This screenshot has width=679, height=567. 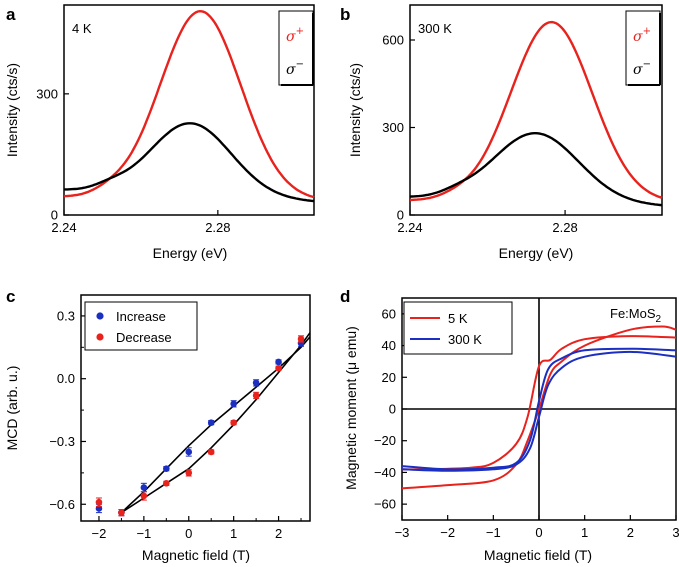 I want to click on x-tick-label: −3, so click(x=402, y=532).